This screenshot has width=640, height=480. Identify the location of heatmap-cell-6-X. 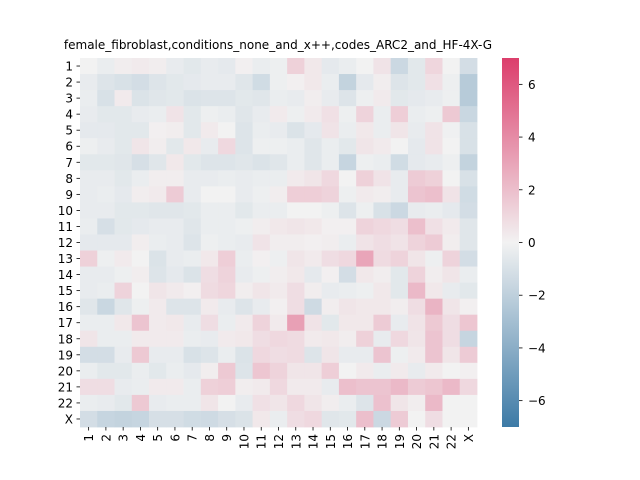
(468, 146).